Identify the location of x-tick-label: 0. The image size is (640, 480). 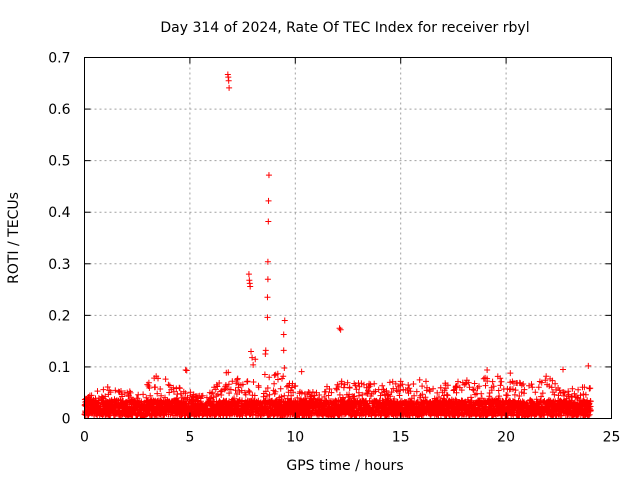
(84, 438).